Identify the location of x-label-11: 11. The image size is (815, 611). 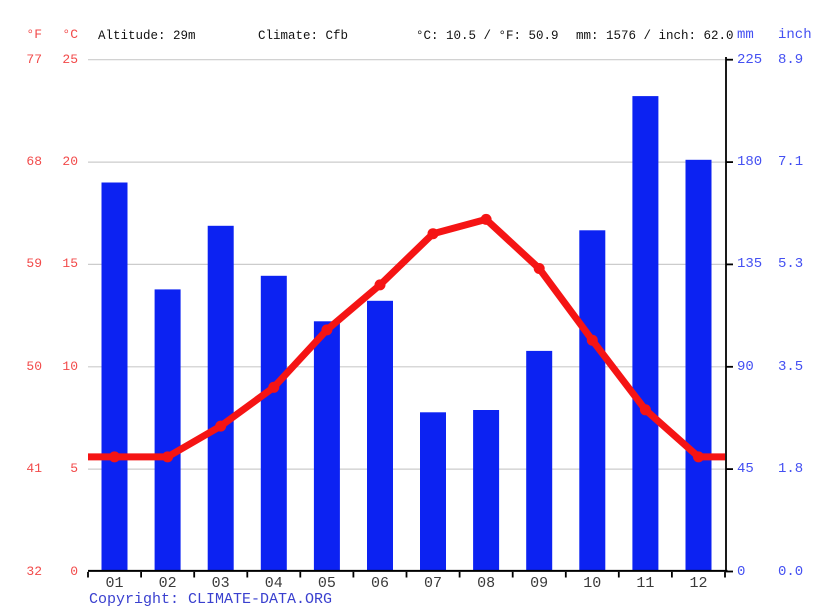
(645, 583).